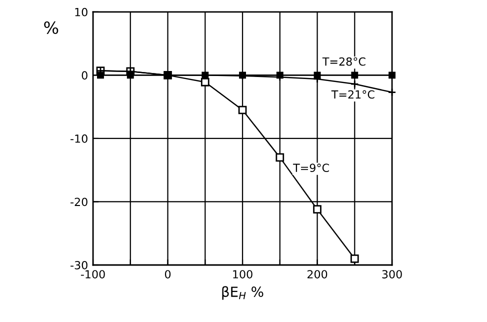 The image size is (487, 322). Describe the element at coordinates (243, 293) in the screenshot. I see `x-axis-title: βE$_{H}$ %` at that location.